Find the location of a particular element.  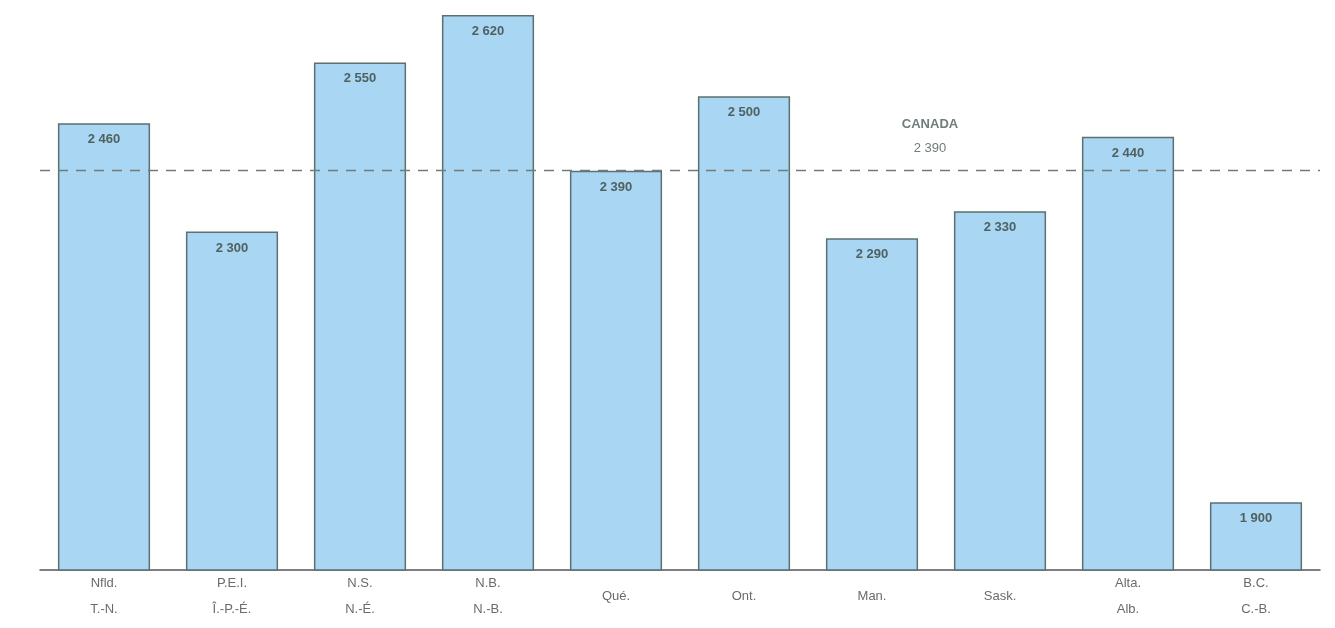

x-tick-label: N.B. N.-B. is located at coordinates (488, 595).